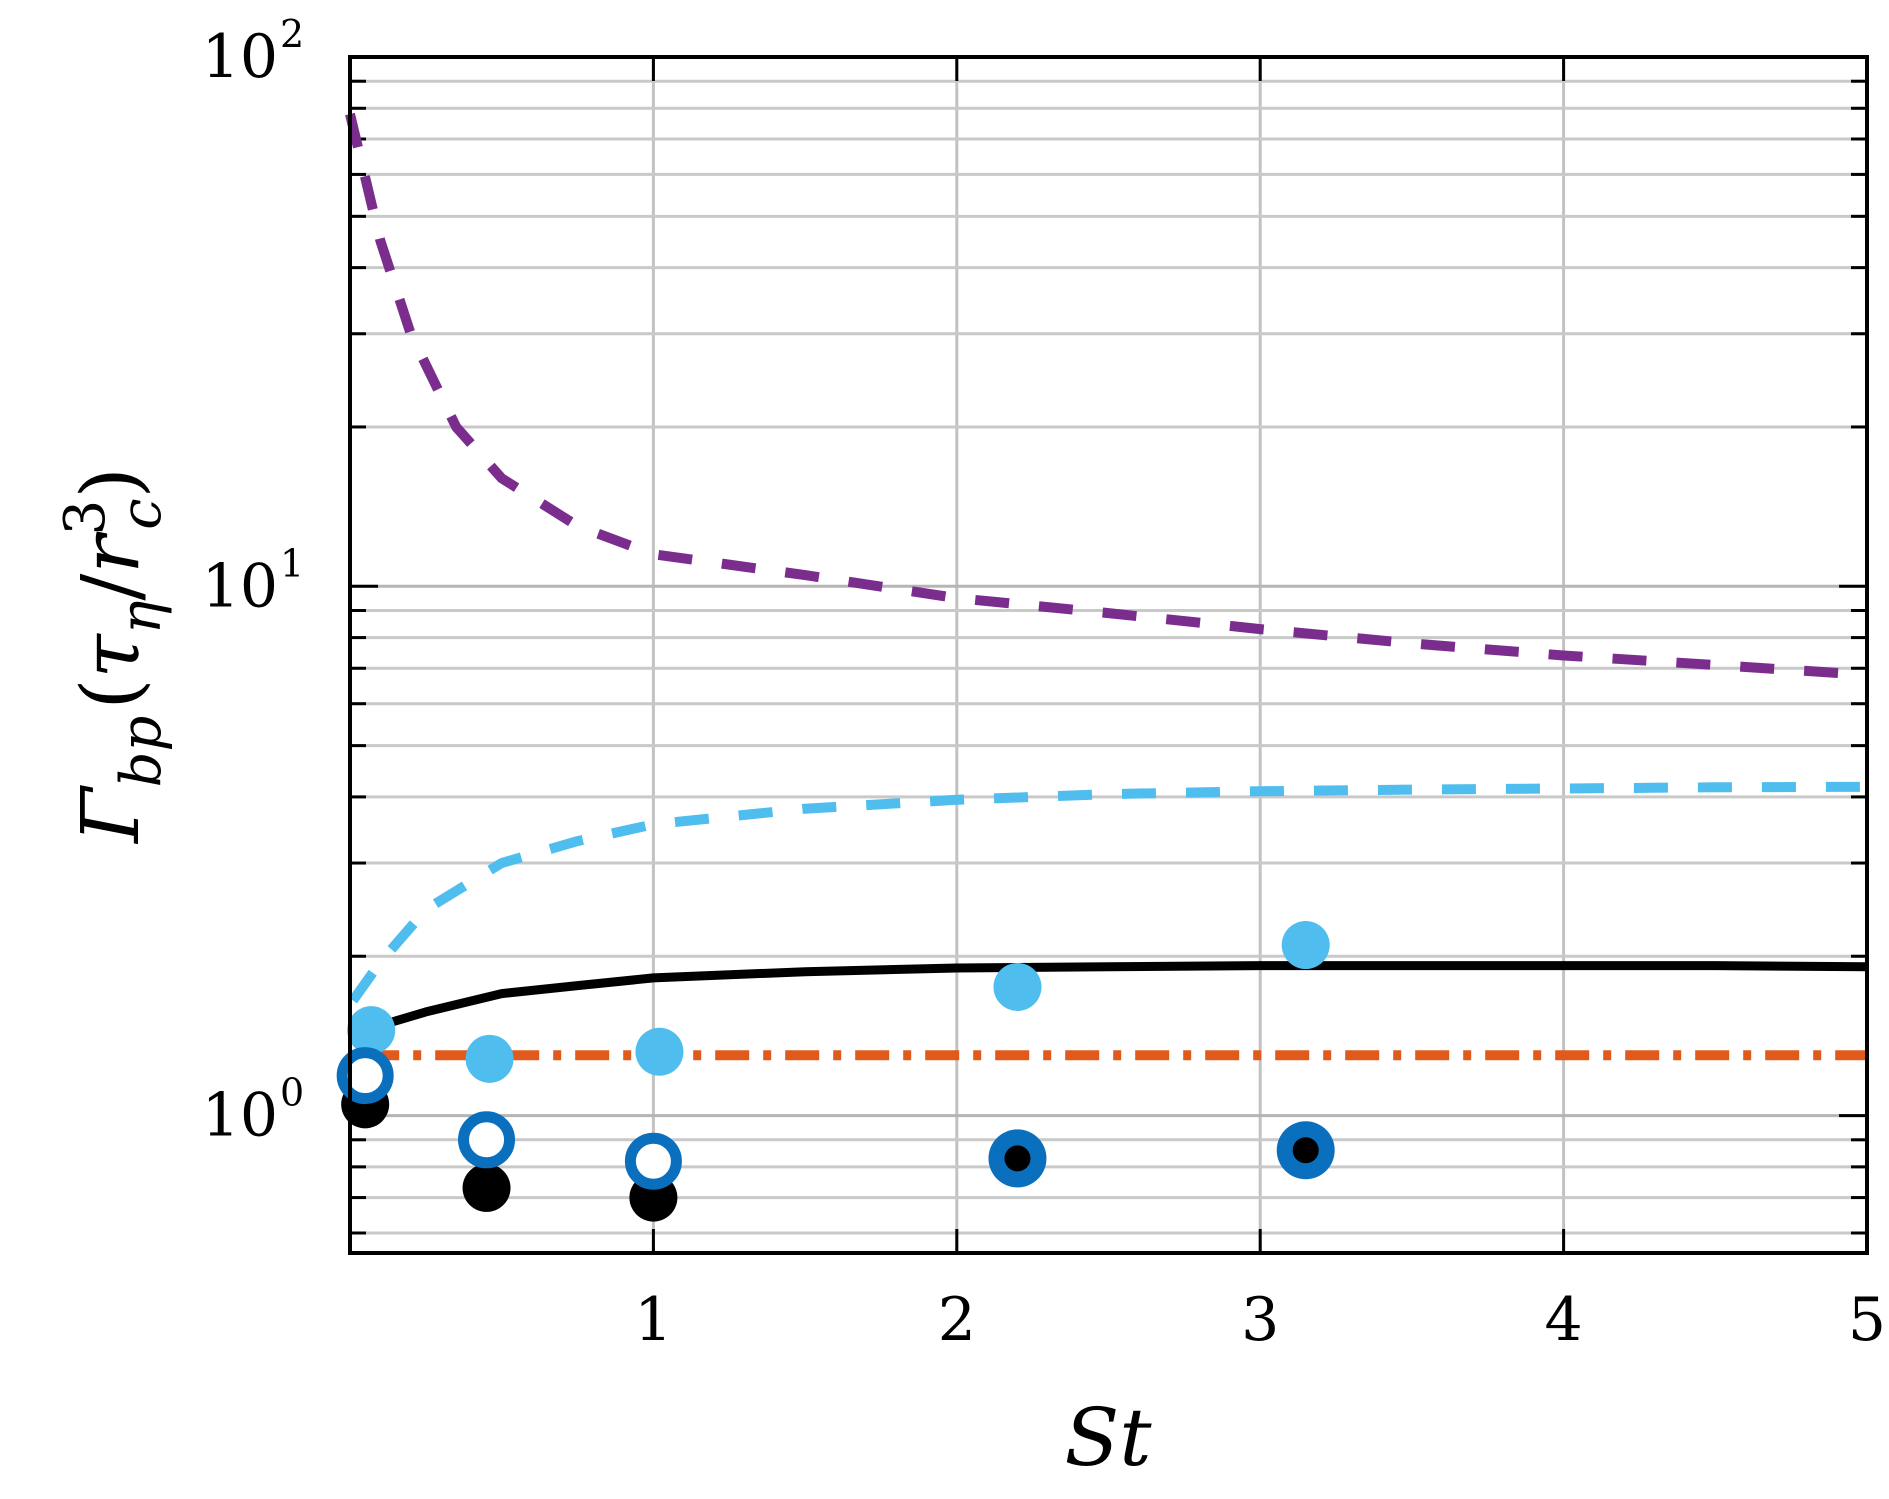  Describe the element at coordinates (110, 815) in the screenshot. I see `ylabel-symbol: Γ` at that location.